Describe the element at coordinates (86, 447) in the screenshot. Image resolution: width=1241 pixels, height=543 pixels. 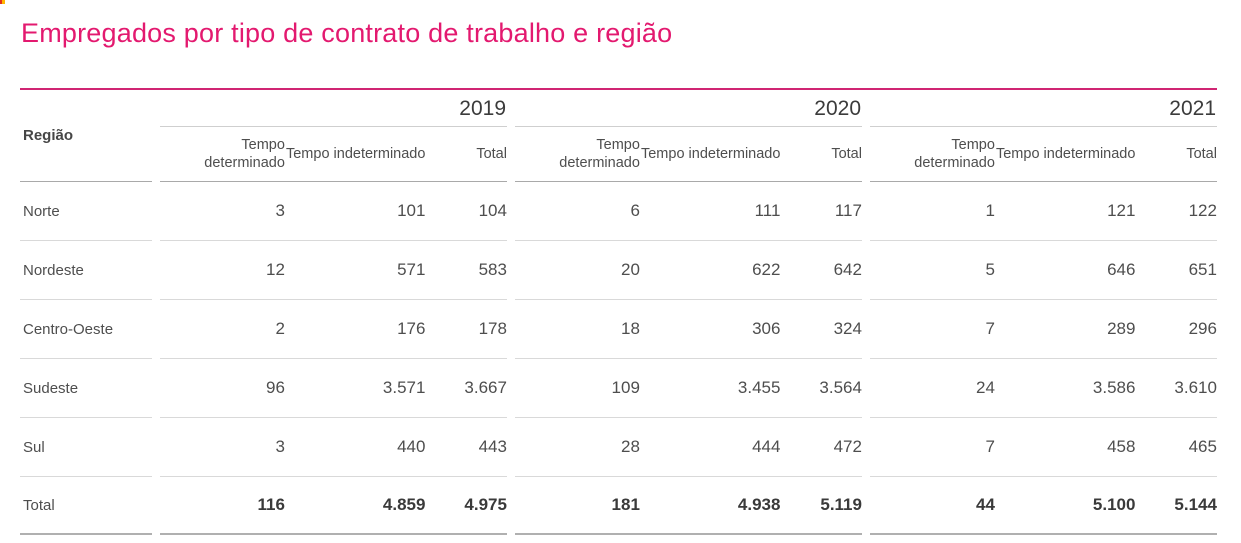
I see `region-cell: Sul` at that location.